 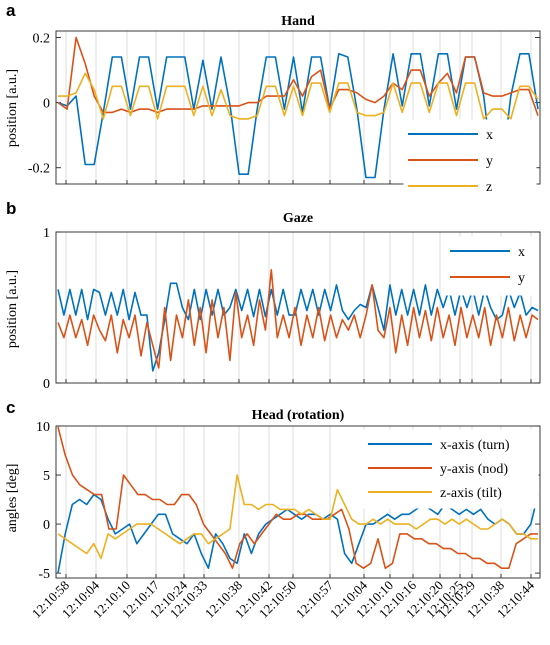 I want to click on panel-b-title: Gaze, so click(x=298, y=218).